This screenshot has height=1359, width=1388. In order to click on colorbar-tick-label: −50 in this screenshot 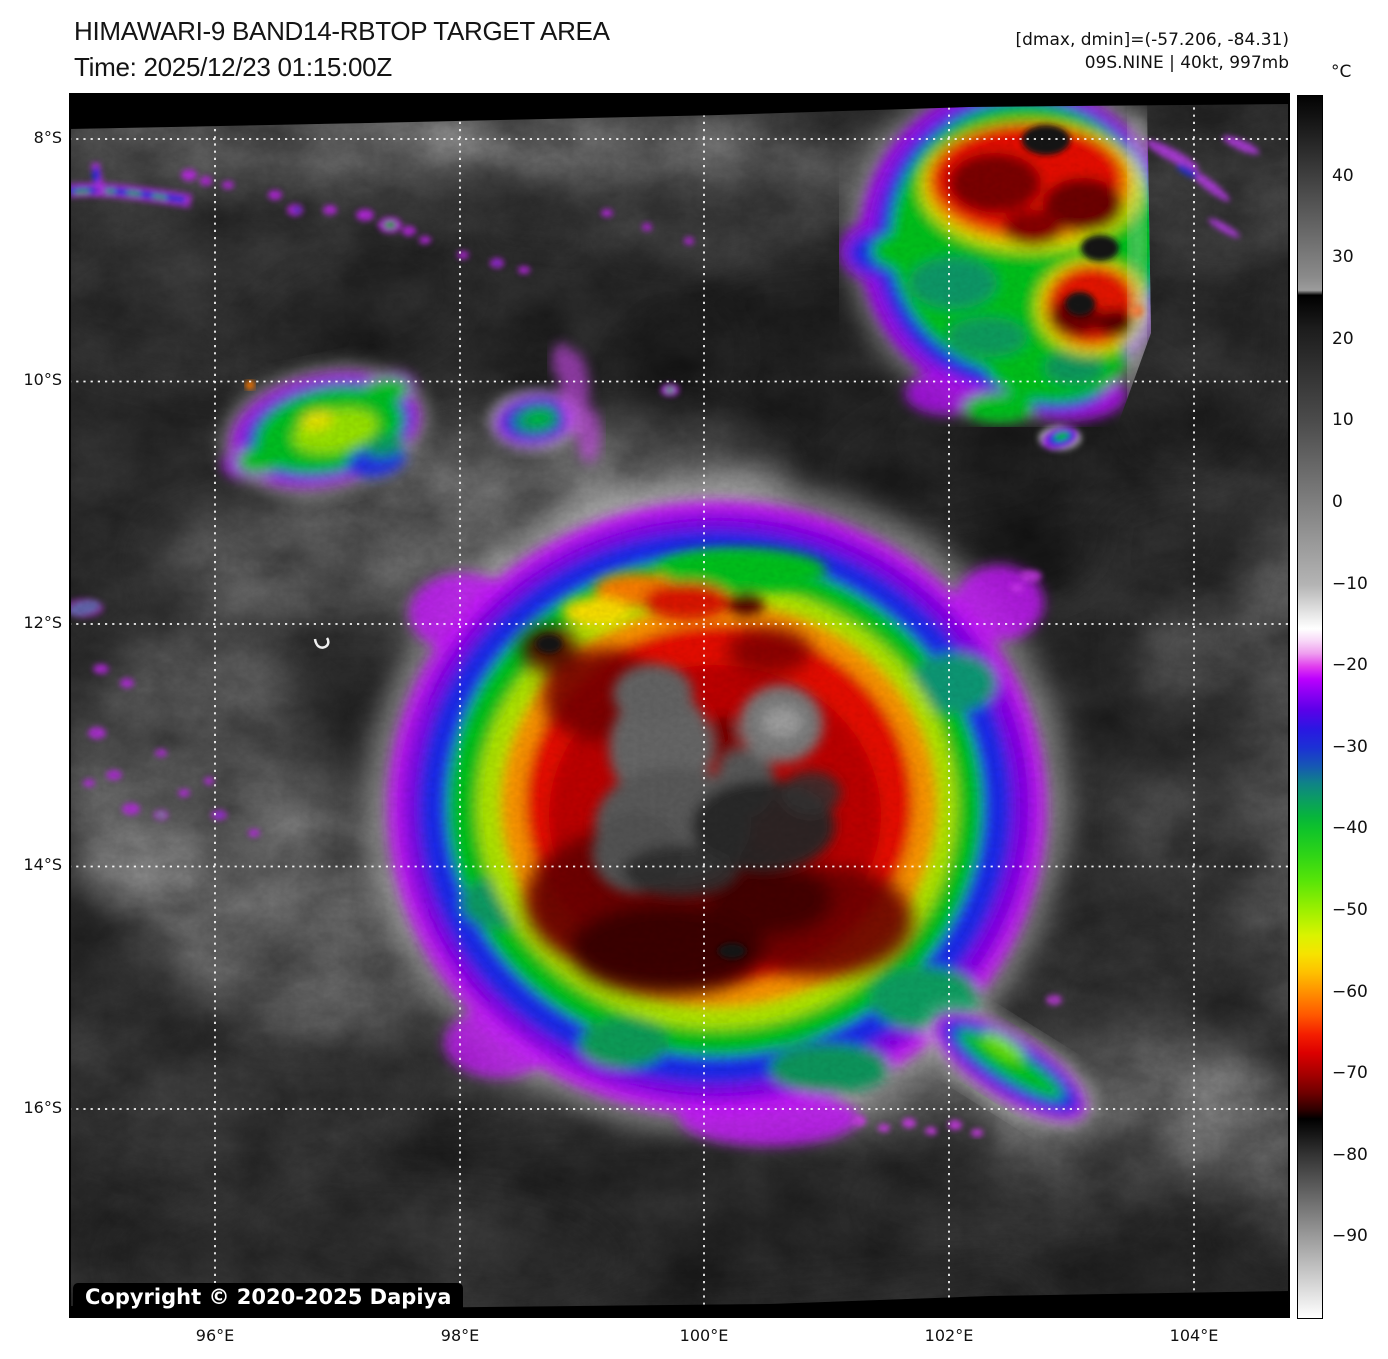, I will do `click(1350, 910)`.